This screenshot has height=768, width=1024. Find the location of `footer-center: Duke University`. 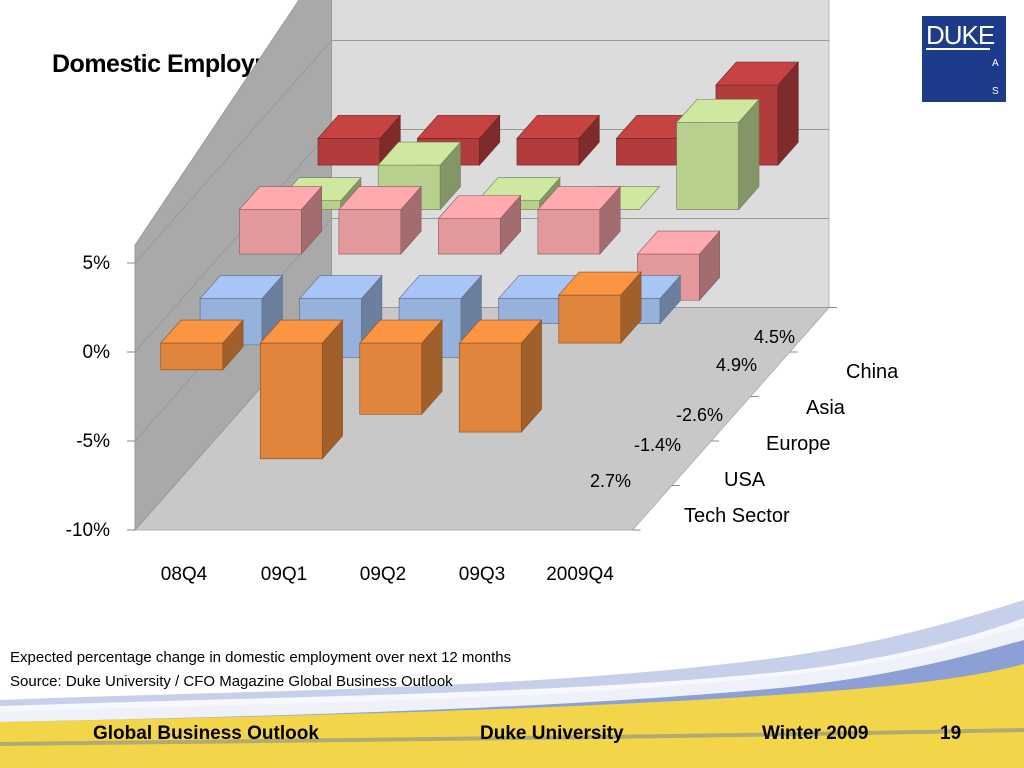

footer-center: Duke University is located at coordinates (552, 733).